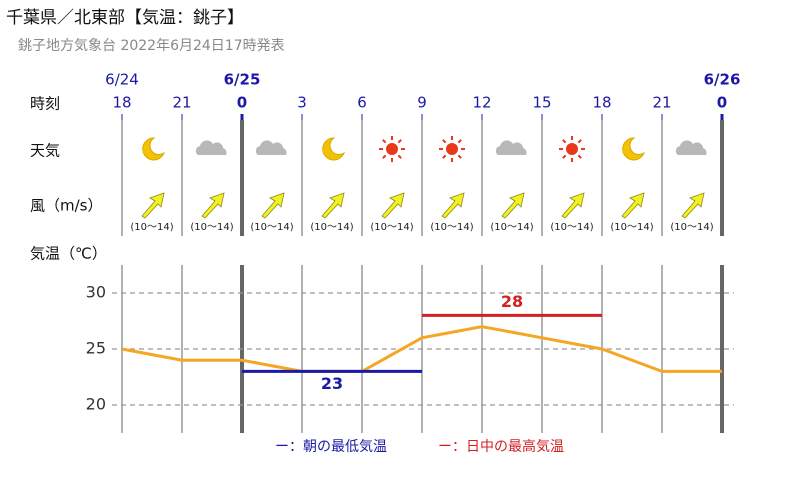 Image resolution: width=793 pixels, height=483 pixels. What do you see at coordinates (331, 447) in the screenshot?
I see `legend-entry: ー：朝の最低気温` at bounding box center [331, 447].